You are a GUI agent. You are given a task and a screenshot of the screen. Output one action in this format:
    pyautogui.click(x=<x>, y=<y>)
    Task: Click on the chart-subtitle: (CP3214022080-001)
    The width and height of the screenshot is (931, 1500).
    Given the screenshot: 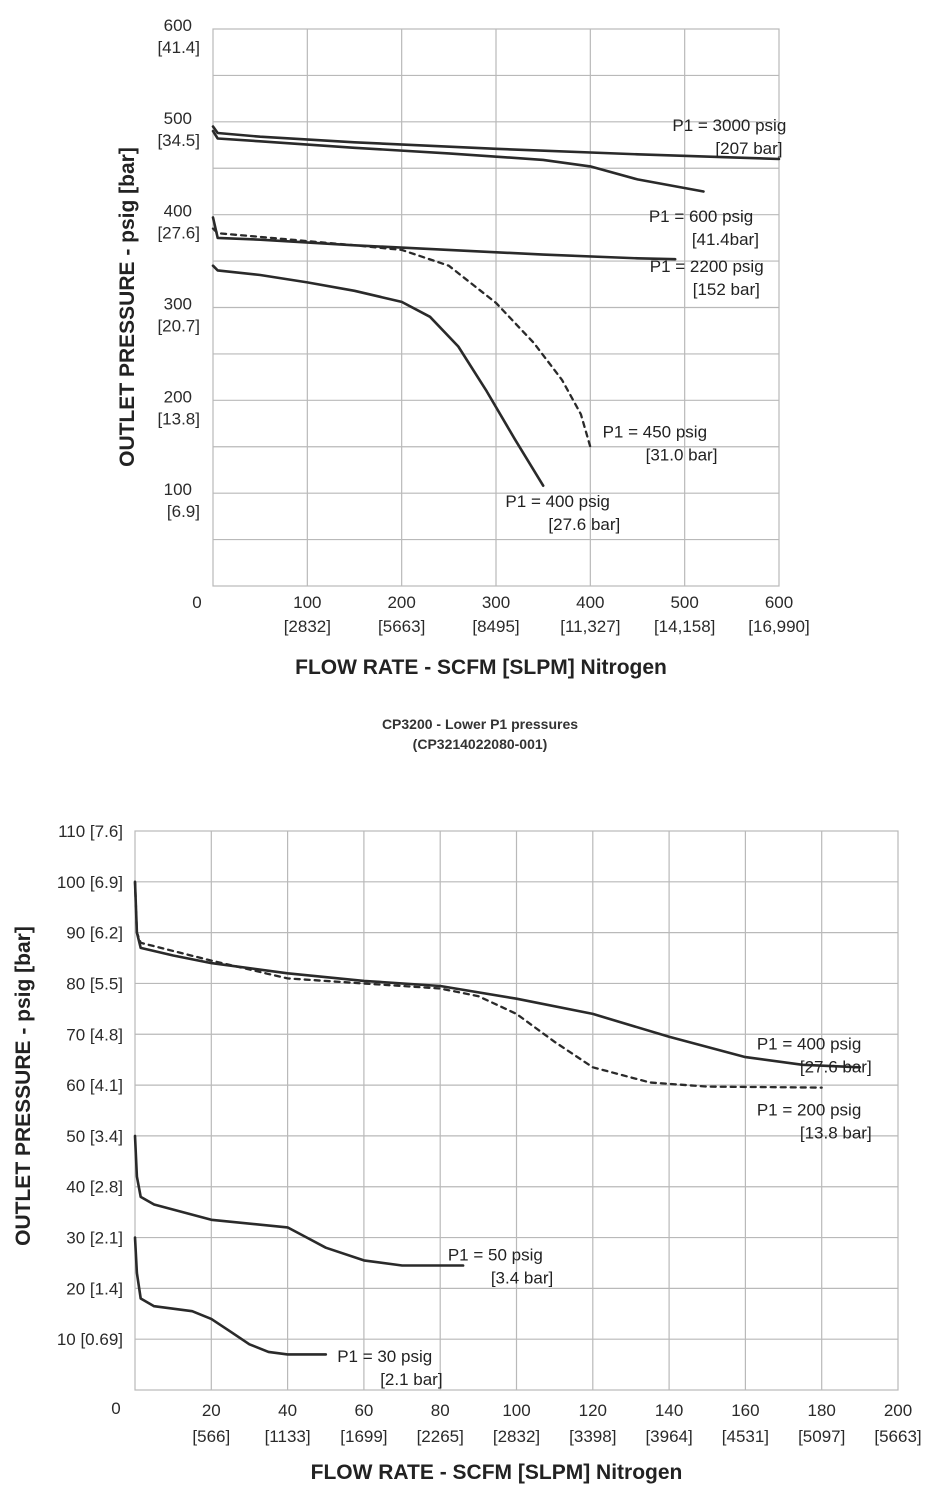 What is the action you would take?
    pyautogui.click(x=480, y=744)
    